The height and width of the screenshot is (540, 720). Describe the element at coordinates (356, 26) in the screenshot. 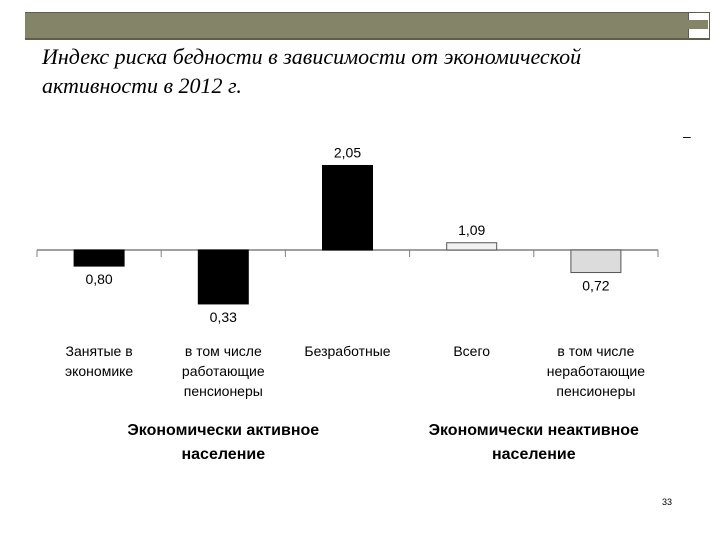

I see `header-bar` at that location.